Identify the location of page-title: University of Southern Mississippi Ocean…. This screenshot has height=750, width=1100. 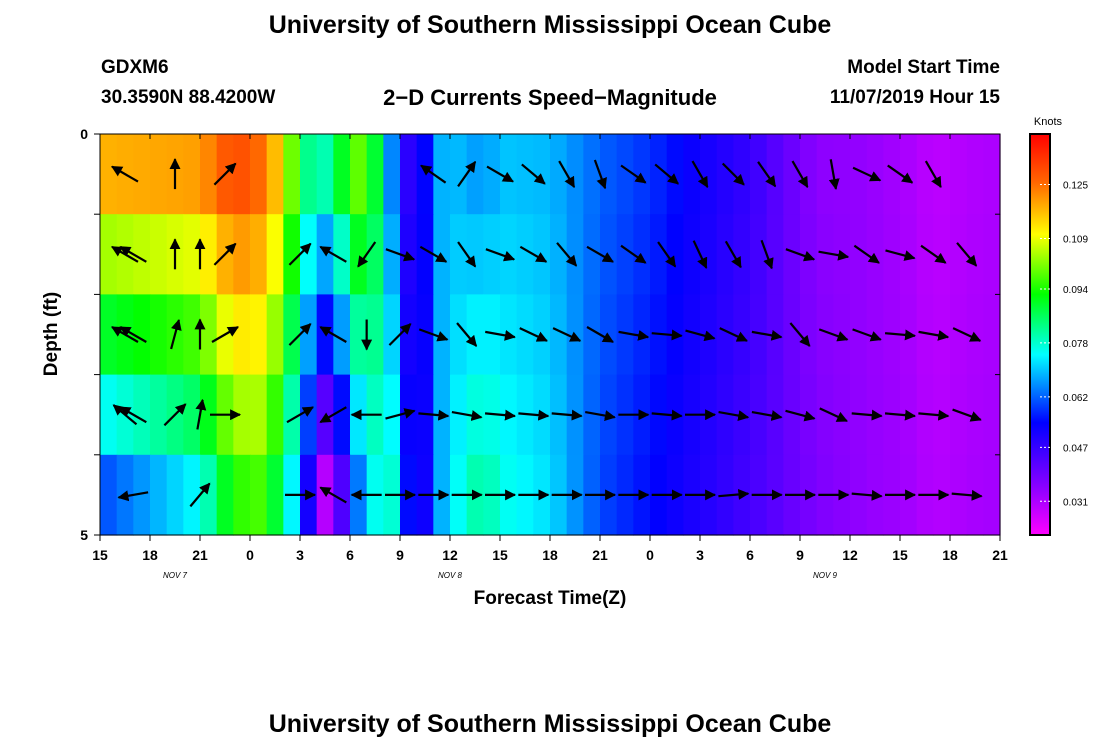
(550, 25).